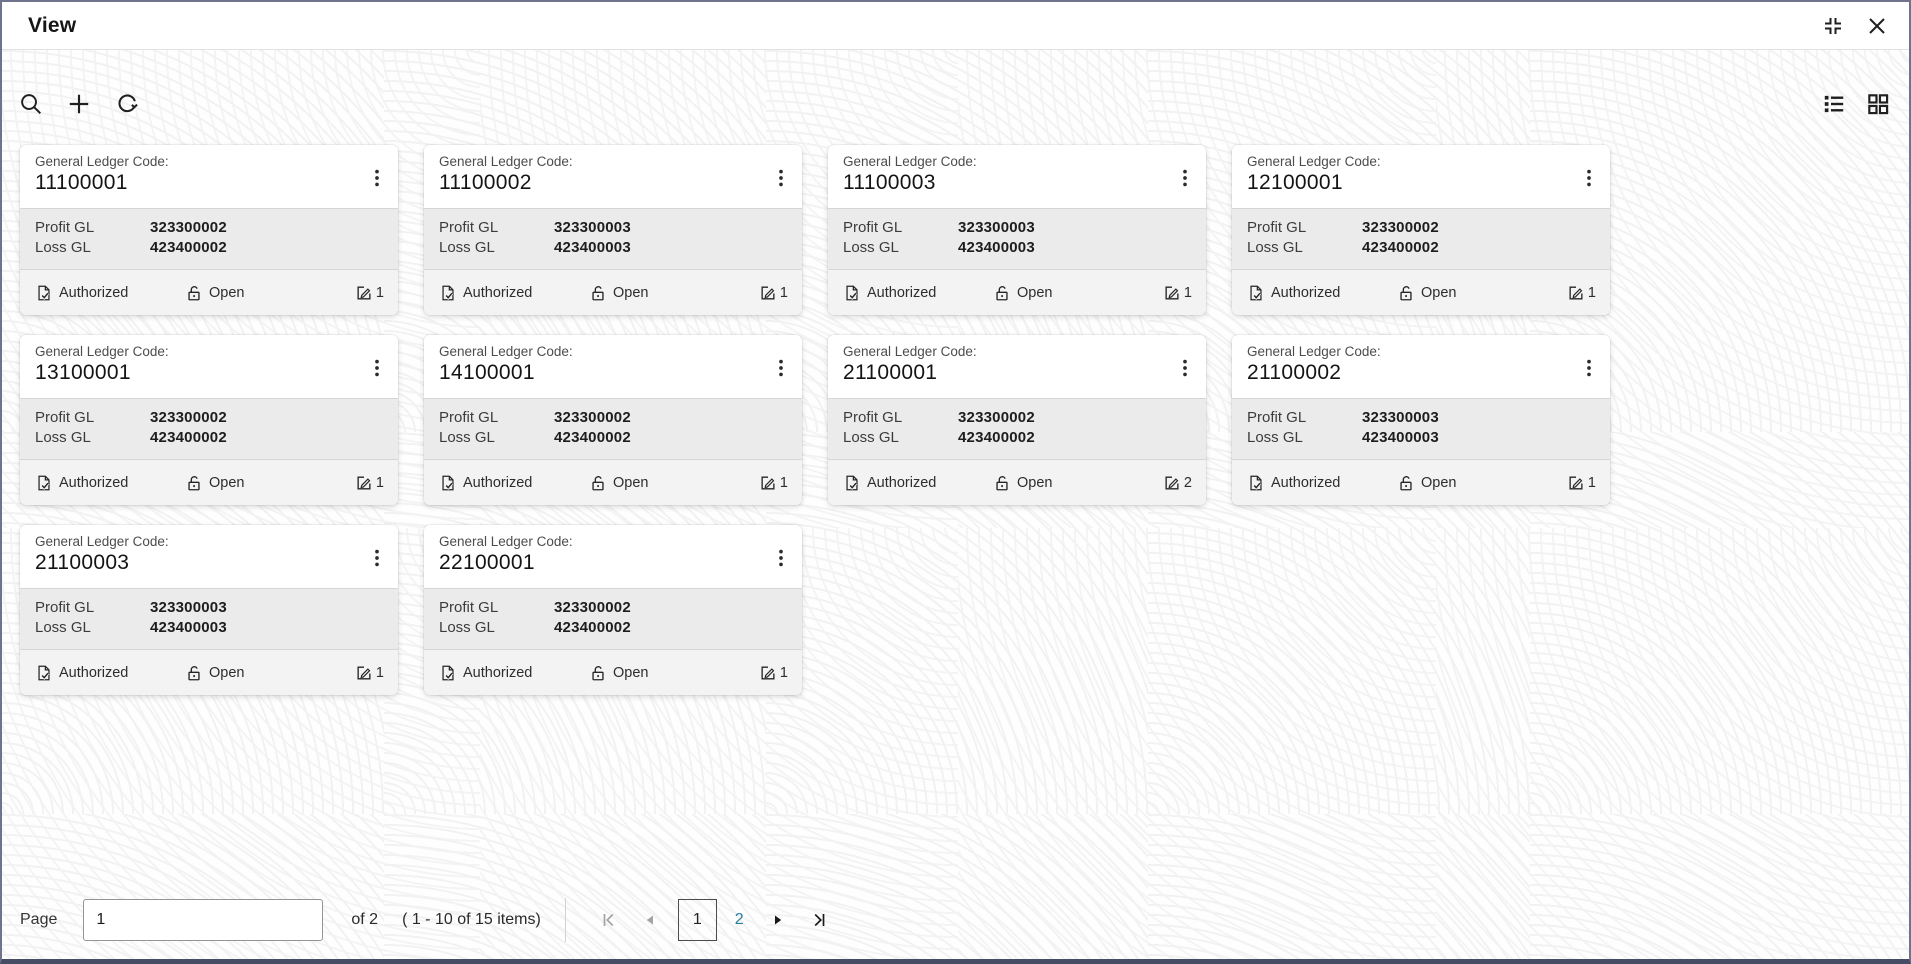  Describe the element at coordinates (209, 239) in the screenshot. I see `card-body: Profit GL 323300002 Loss GL 423400002` at that location.